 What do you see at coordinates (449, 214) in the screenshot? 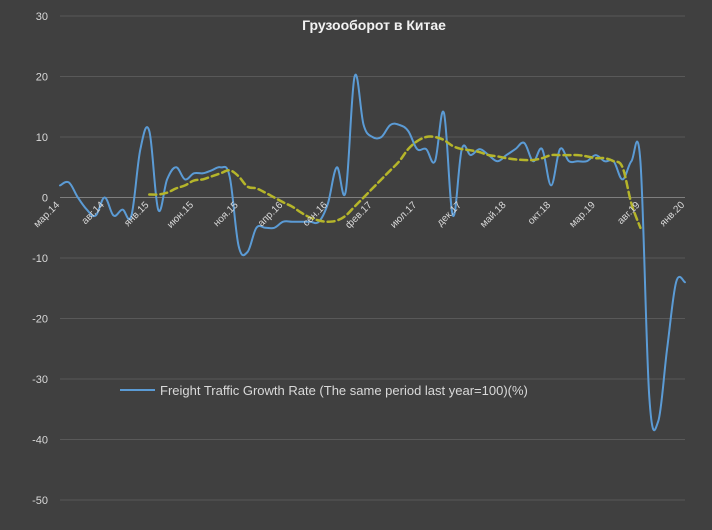
I see `x-tick-label: дек.17` at bounding box center [449, 214].